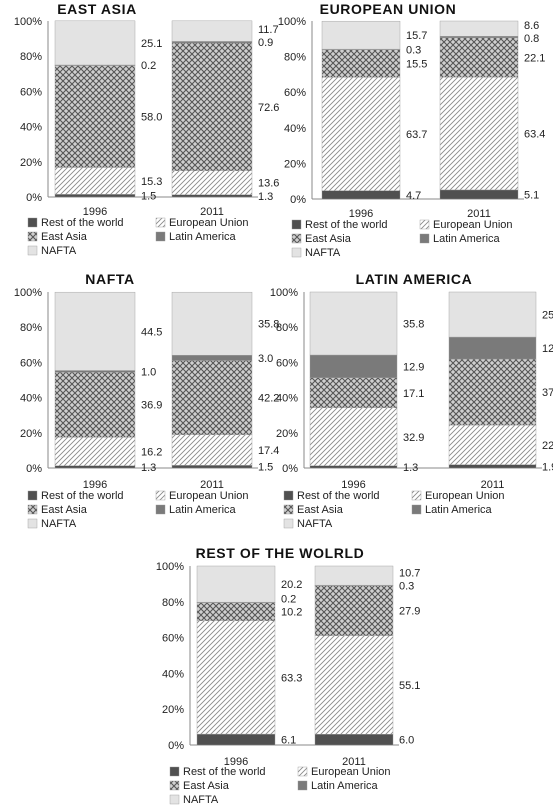 The width and height of the screenshot is (553, 808). I want to click on data-label: 12.5, so click(547, 349).